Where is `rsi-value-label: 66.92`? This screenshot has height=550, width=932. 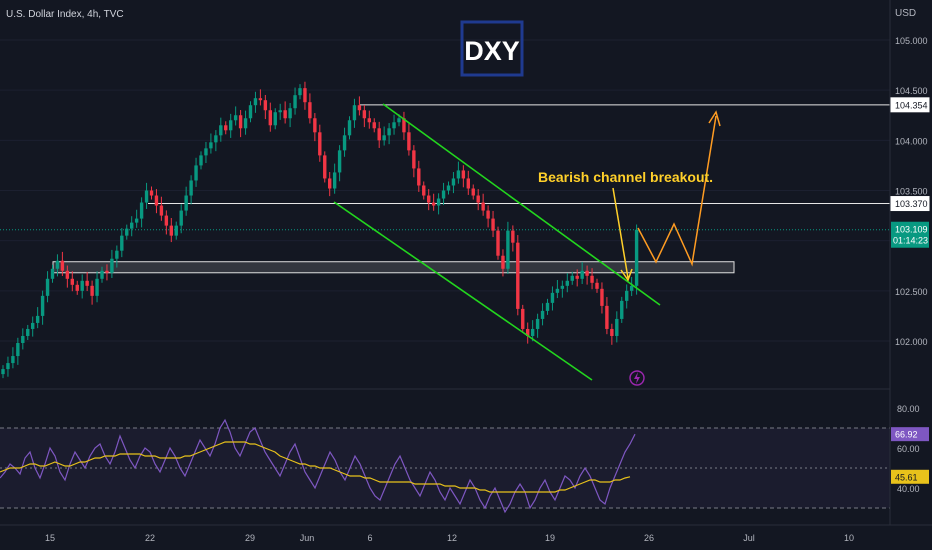 rsi-value-label: 66.92 is located at coordinates (906, 435).